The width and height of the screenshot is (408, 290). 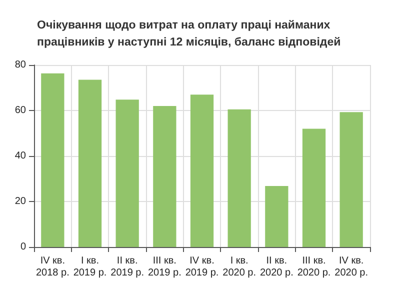 I want to click on x-tick-label: II кв. 2020 р., so click(x=277, y=267).